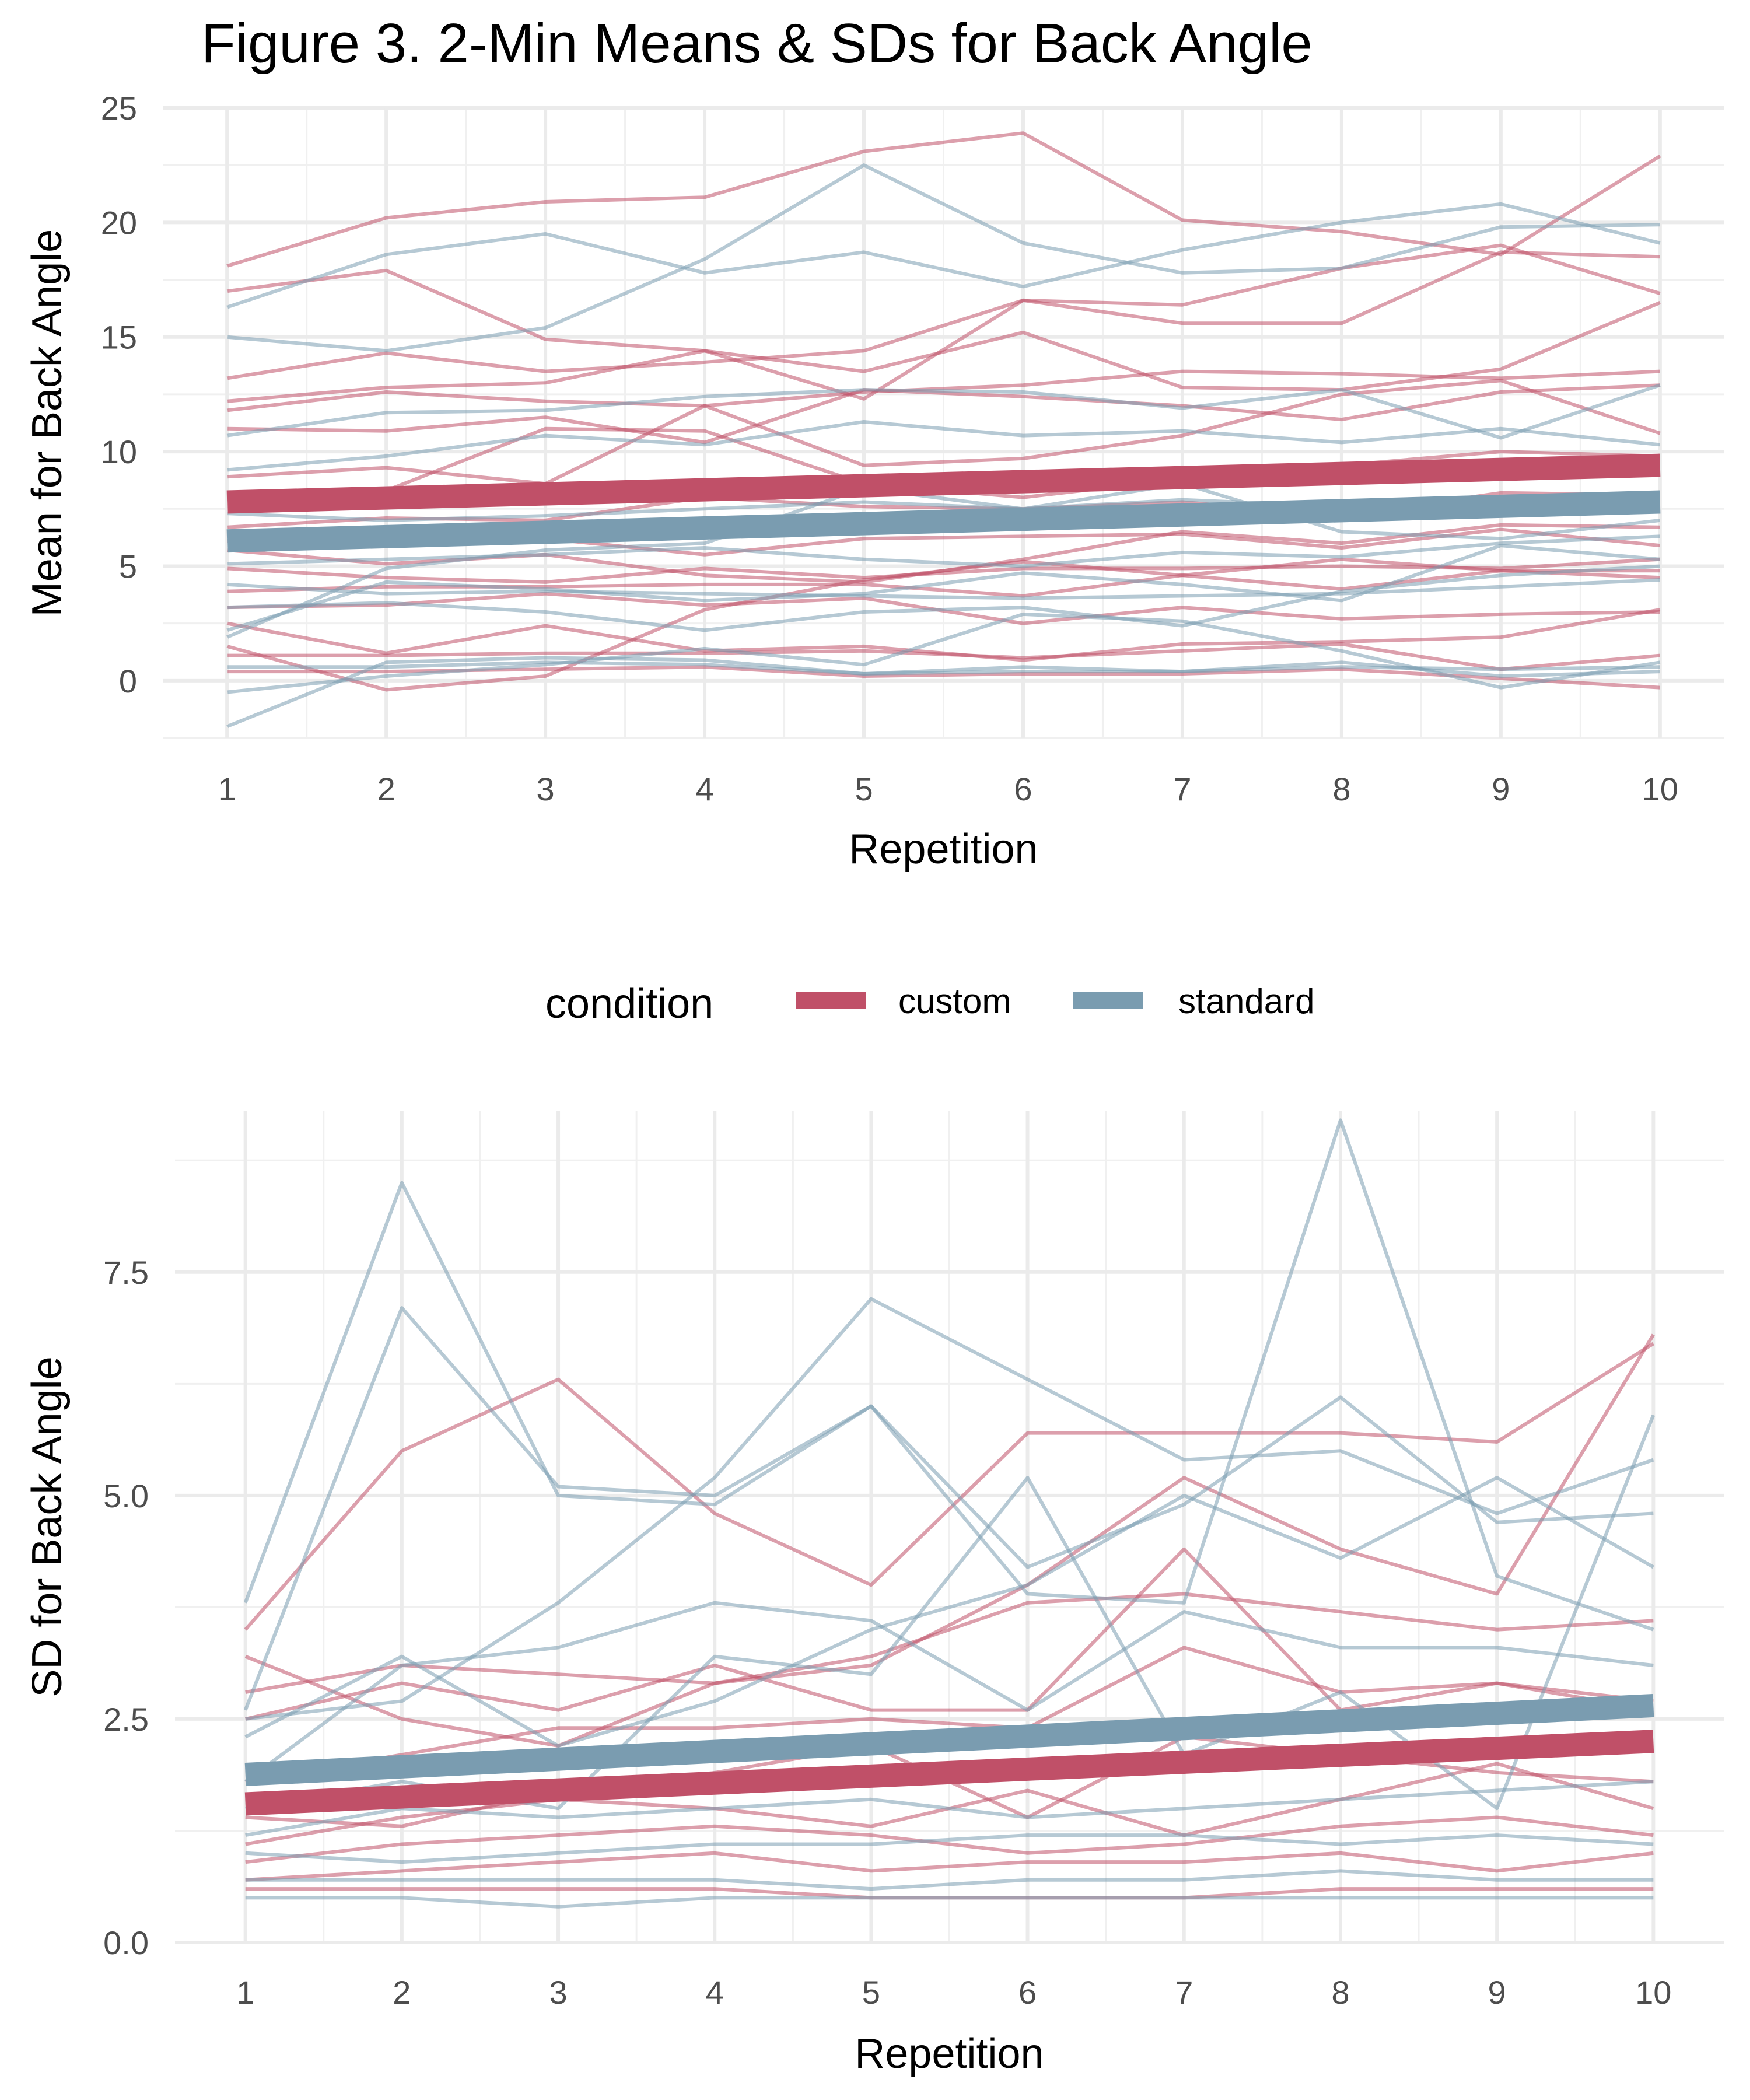 The height and width of the screenshot is (2100, 1750). What do you see at coordinates (119, 452) in the screenshot?
I see `y-tick-label: 10` at bounding box center [119, 452].